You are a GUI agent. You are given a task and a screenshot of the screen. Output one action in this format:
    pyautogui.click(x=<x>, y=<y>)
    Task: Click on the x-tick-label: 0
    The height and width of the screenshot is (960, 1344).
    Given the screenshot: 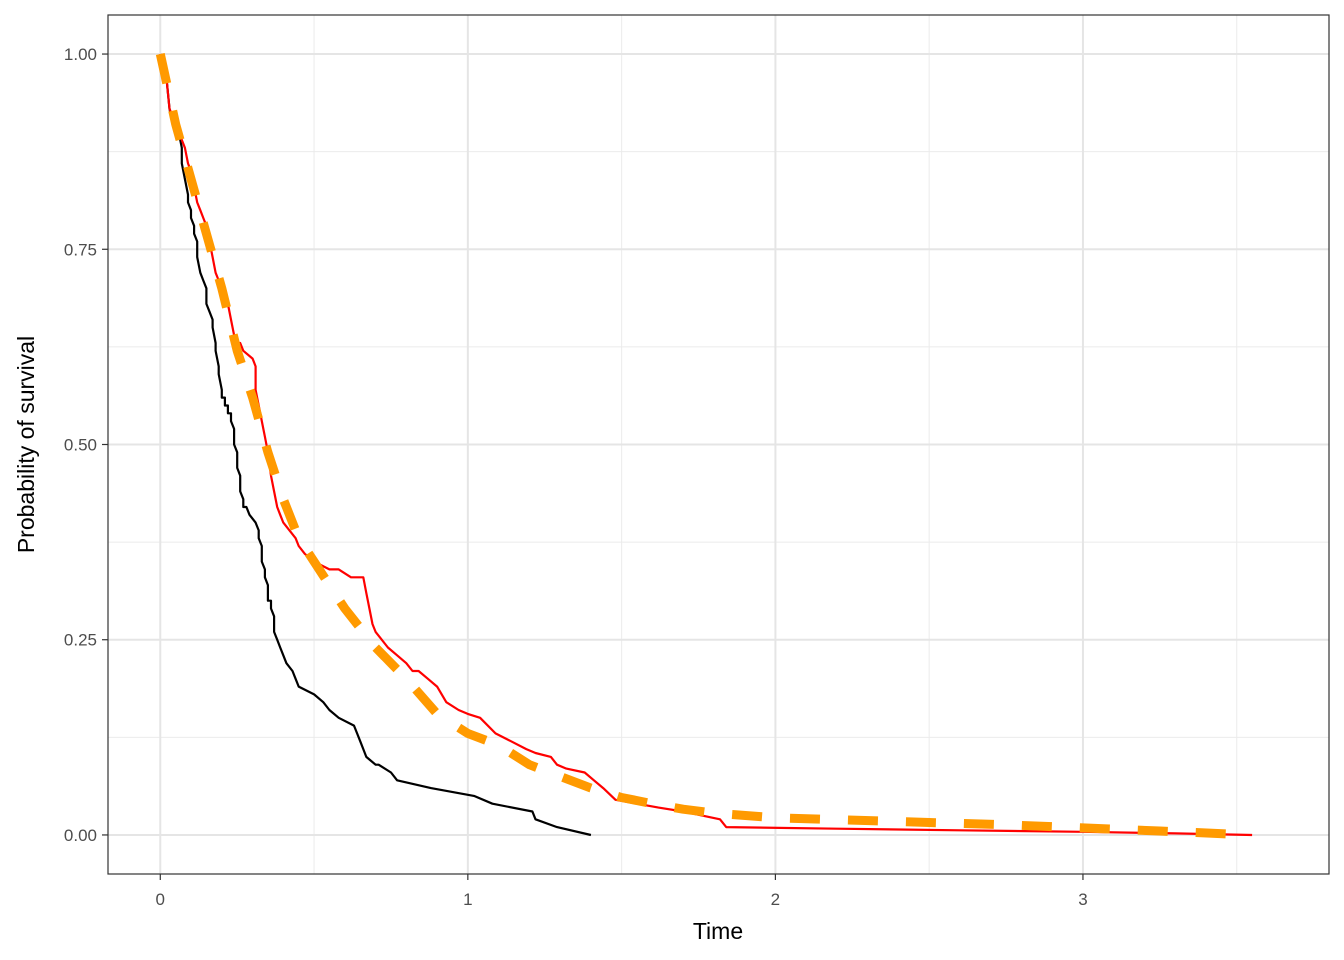 What is the action you would take?
    pyautogui.click(x=160, y=899)
    